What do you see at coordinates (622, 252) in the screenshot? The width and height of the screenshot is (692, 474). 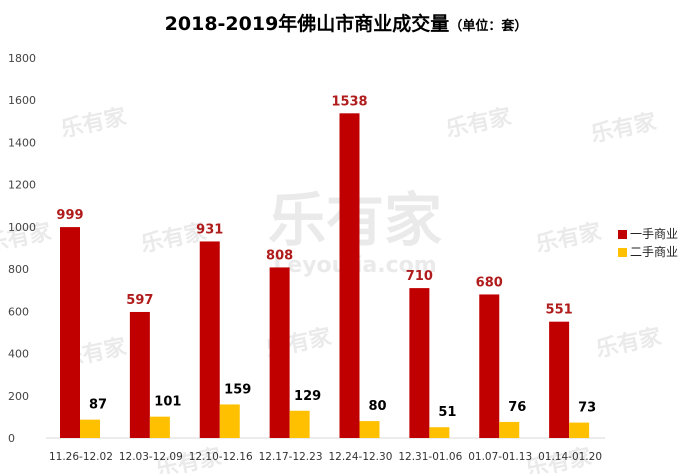 I see `legend-swatch-second-hand` at bounding box center [622, 252].